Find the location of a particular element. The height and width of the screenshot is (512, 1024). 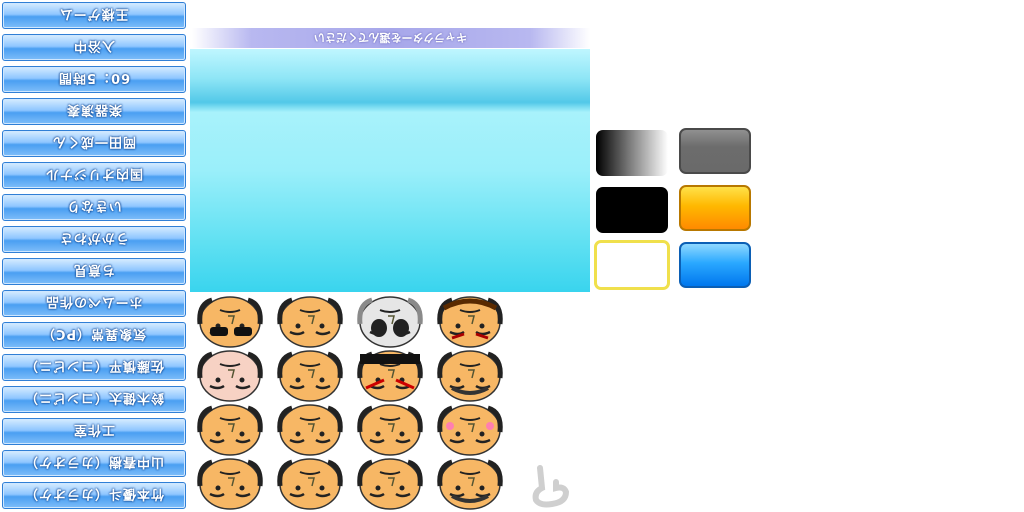

menu-item-8: うかがわさ is located at coordinates (94, 239).